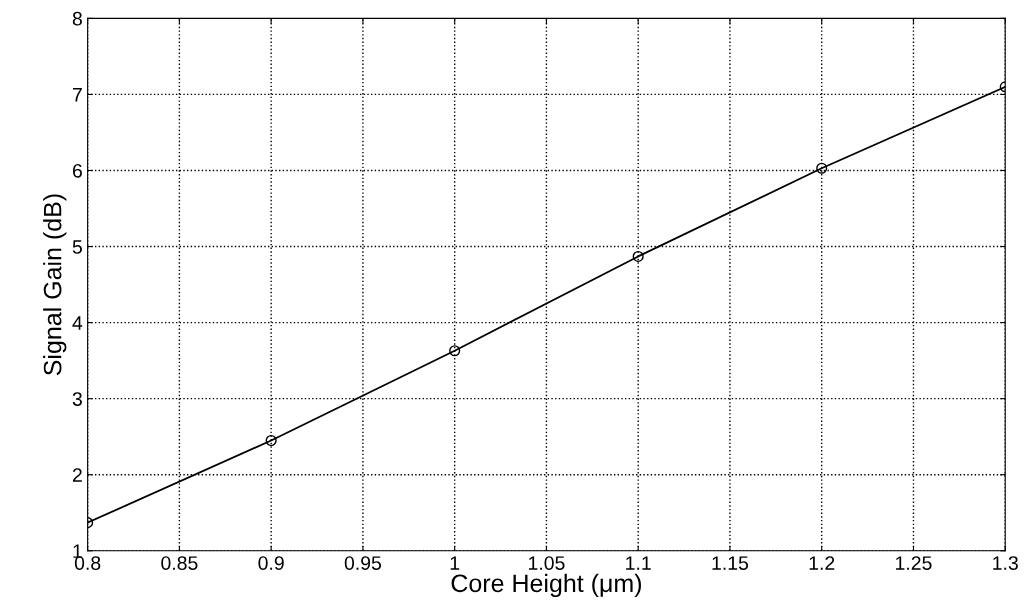  I want to click on y-tick-label: 5, so click(77, 247).